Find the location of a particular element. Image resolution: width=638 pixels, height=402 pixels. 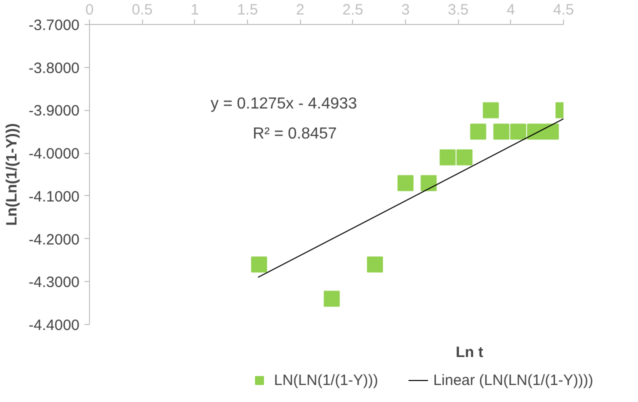

y-tick-label: -4.3000 is located at coordinates (54, 283).